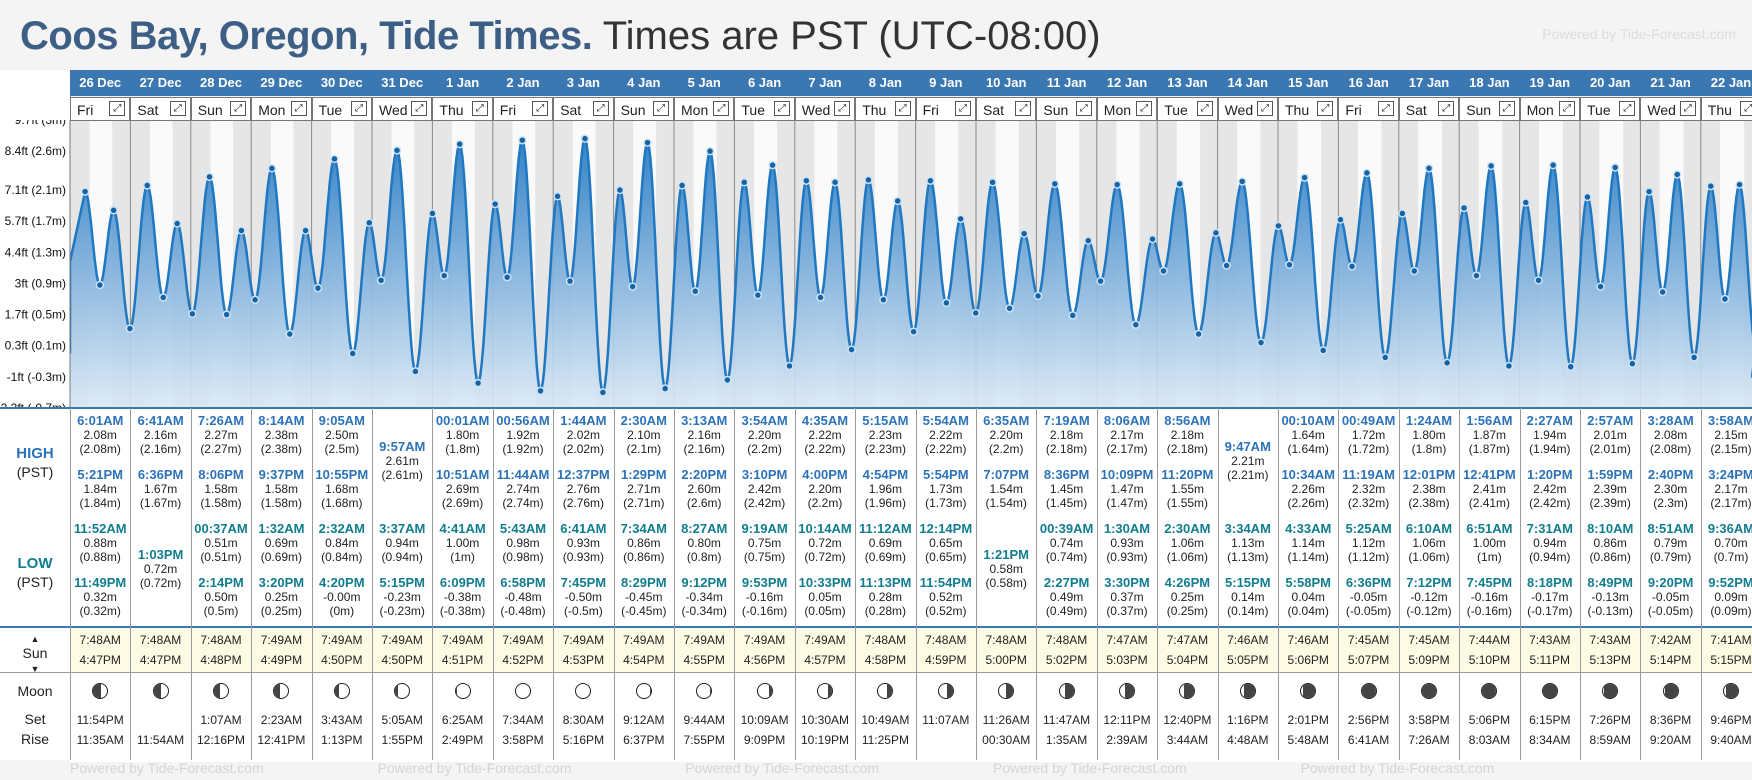  I want to click on low-tide-height-alt: (0.25m), so click(281, 611).